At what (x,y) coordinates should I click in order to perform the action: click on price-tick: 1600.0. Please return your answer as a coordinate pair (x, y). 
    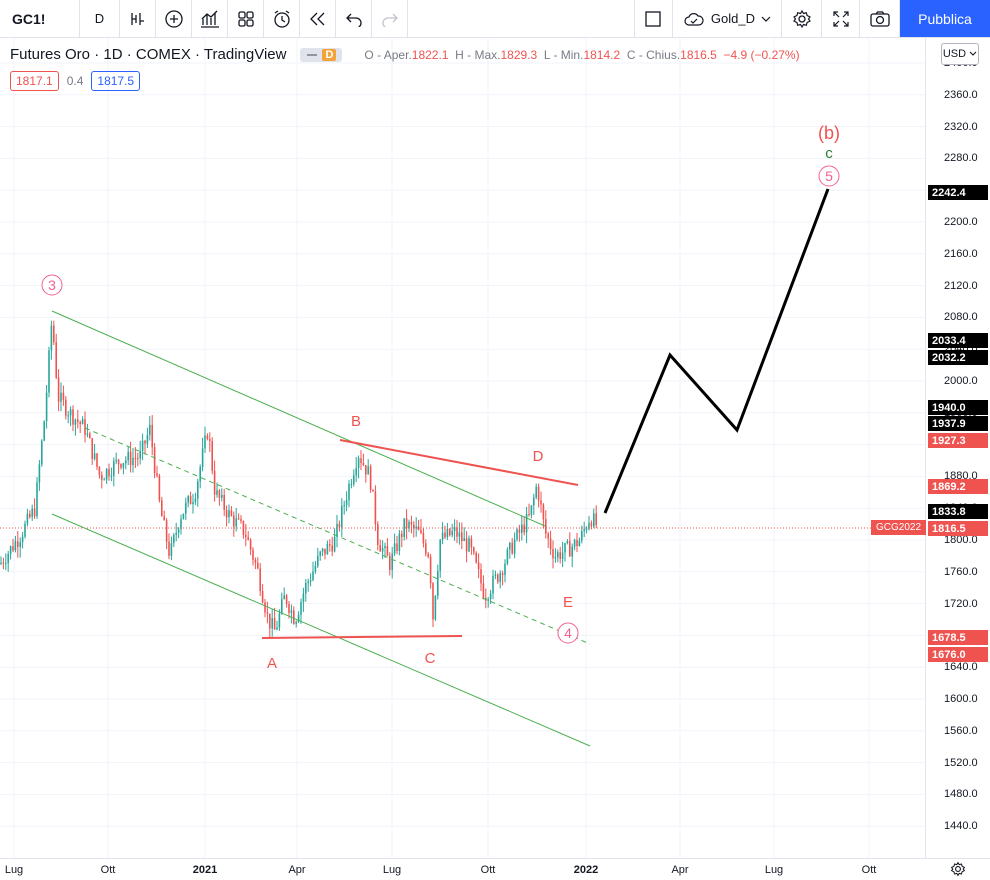
    Looking at the image, I should click on (961, 699).